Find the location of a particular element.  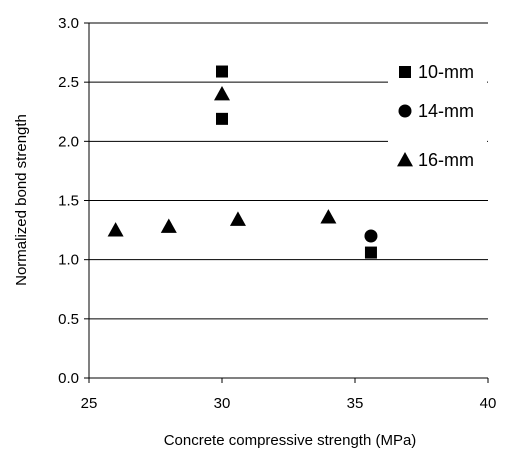

x-tick-label-0: 25 is located at coordinates (89, 403).